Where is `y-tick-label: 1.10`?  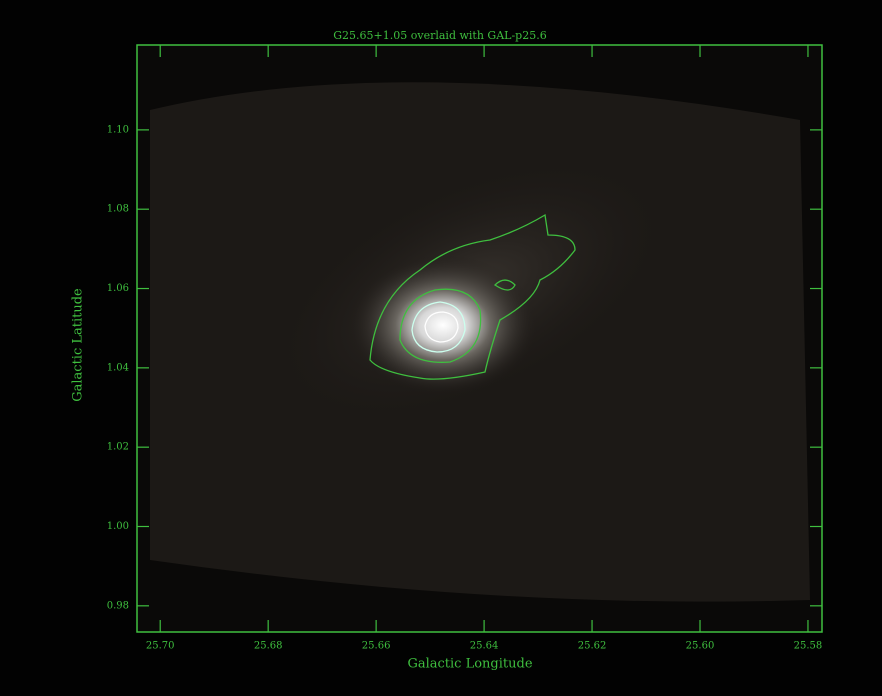 y-tick-label: 1.10 is located at coordinates (118, 129).